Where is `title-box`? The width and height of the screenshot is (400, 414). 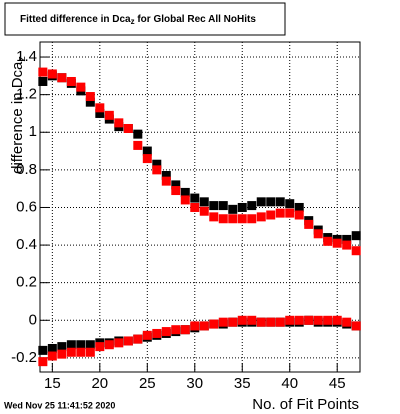 title-box is located at coordinates (145, 19).